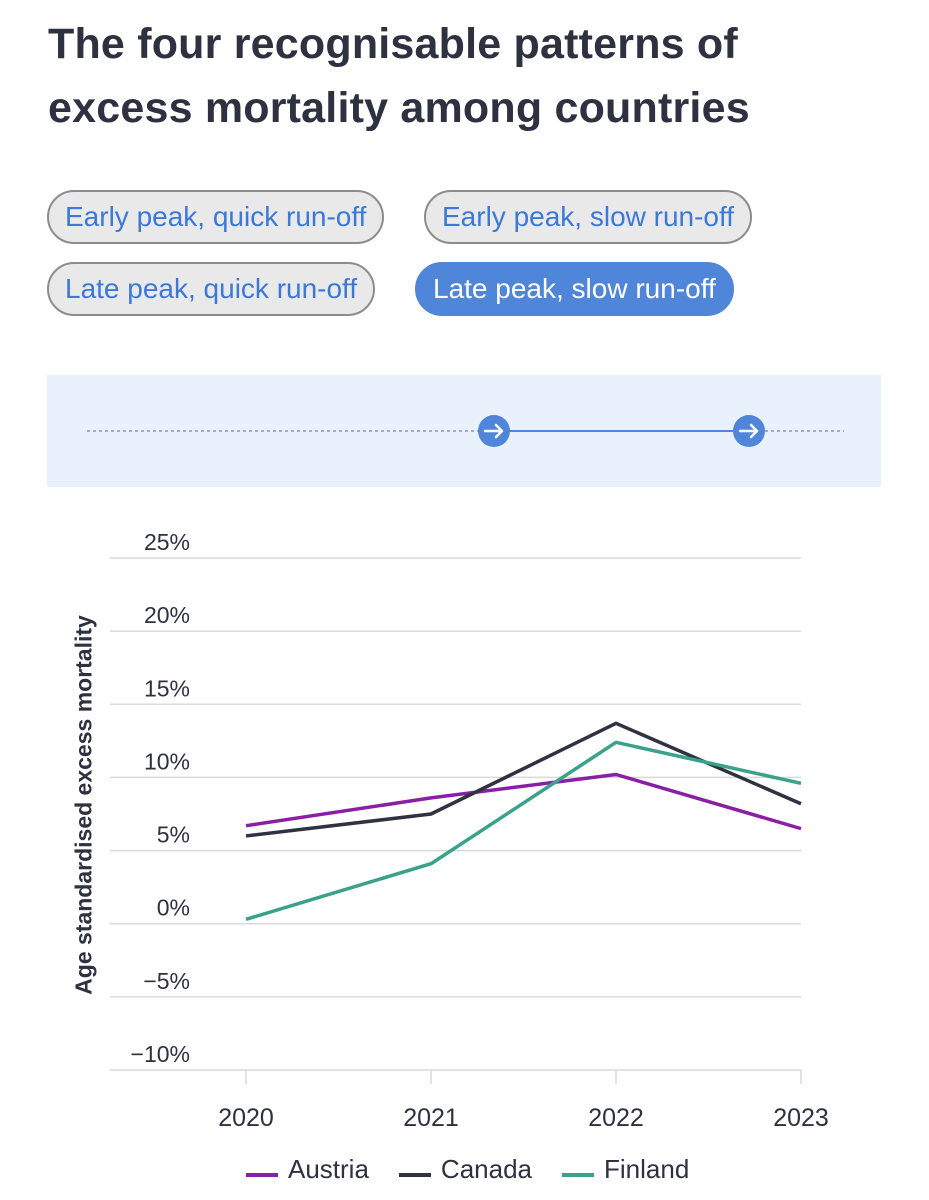  I want to click on chart-series, so click(523, 821).